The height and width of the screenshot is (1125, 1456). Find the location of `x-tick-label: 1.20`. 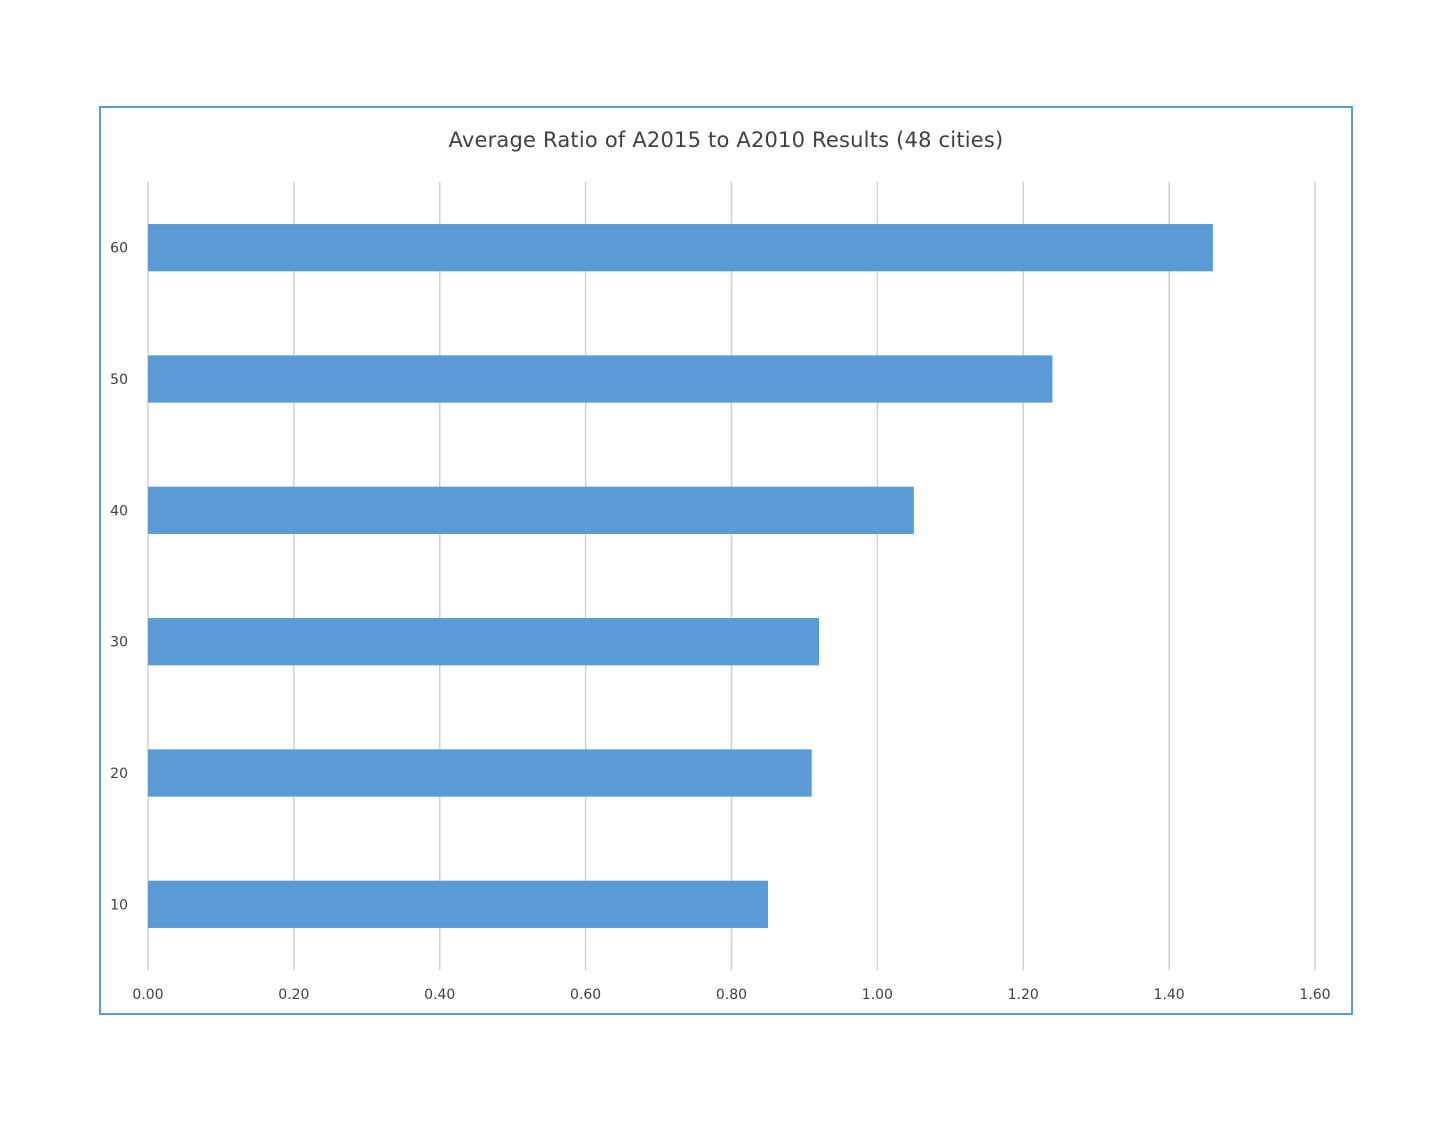

x-tick-label: 1.20 is located at coordinates (1023, 995).